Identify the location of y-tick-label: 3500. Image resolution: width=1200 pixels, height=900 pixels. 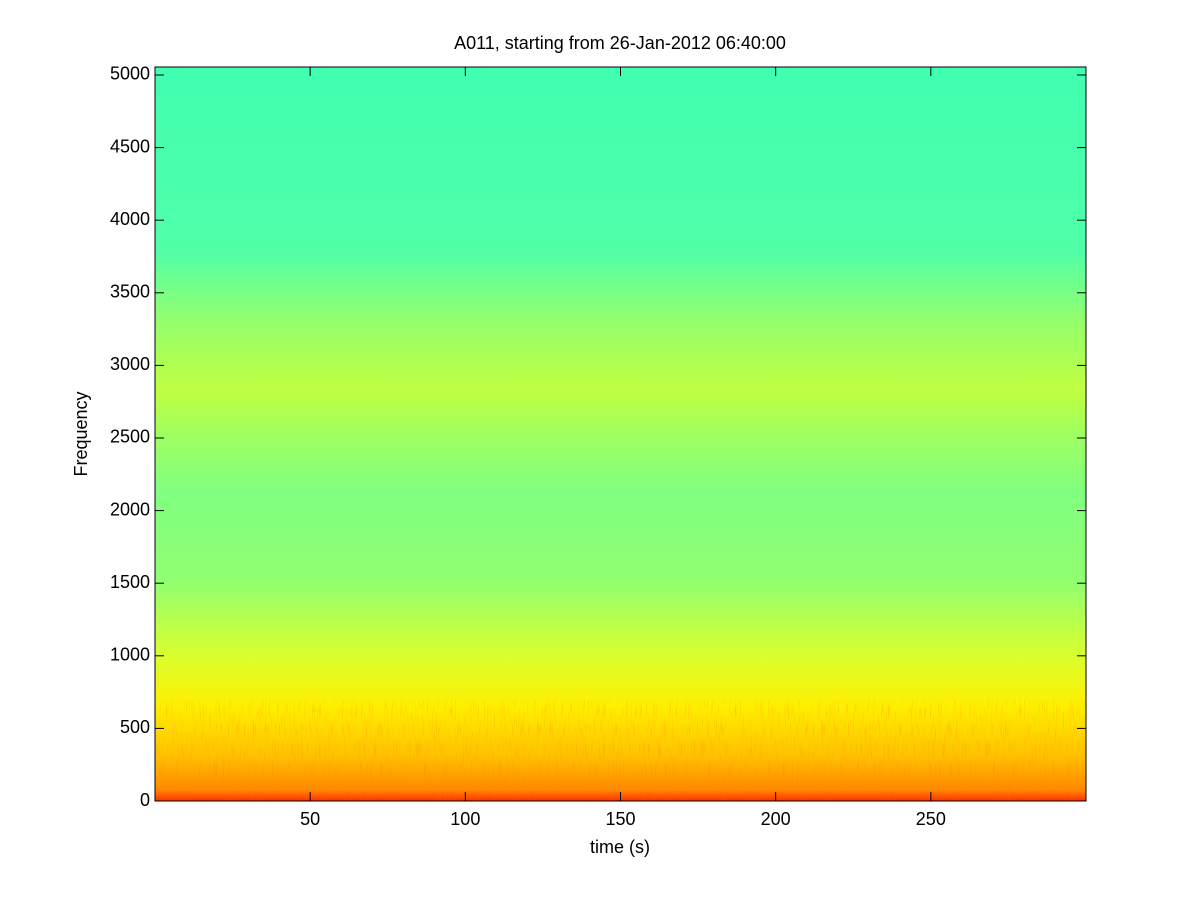
(130, 292).